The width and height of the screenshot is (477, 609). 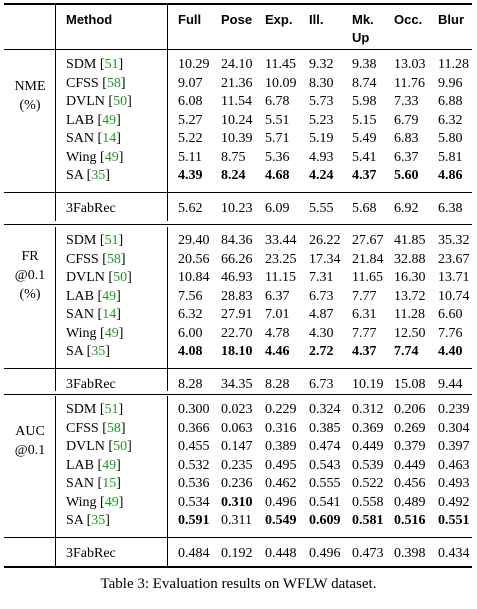 What do you see at coordinates (277, 314) in the screenshot?
I see `table-cell-value: 7.01` at bounding box center [277, 314].